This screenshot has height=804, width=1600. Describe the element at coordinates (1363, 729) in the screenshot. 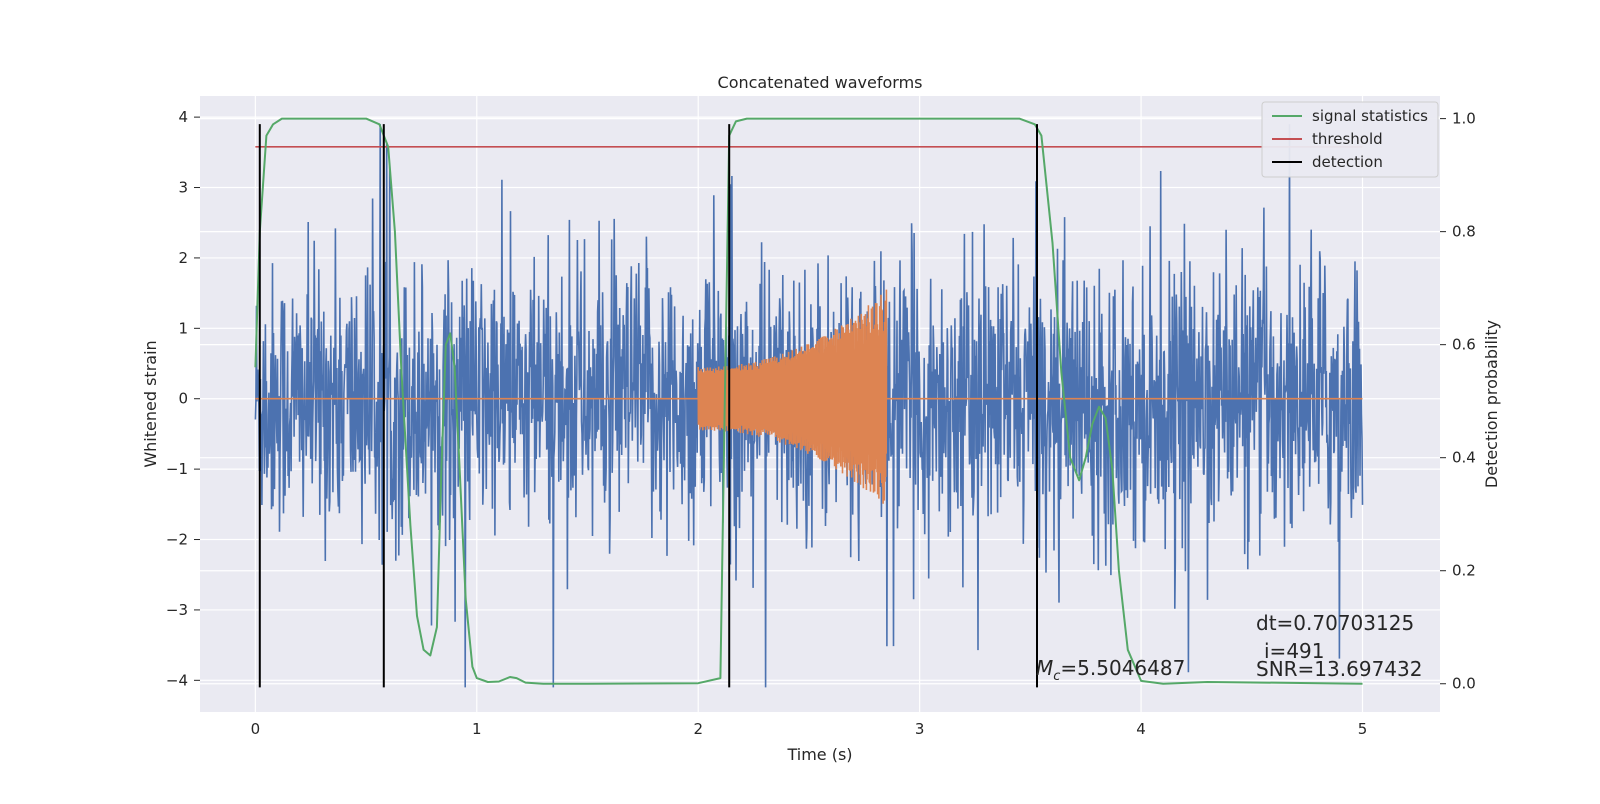

I see `x-tick-label: 5` at that location.